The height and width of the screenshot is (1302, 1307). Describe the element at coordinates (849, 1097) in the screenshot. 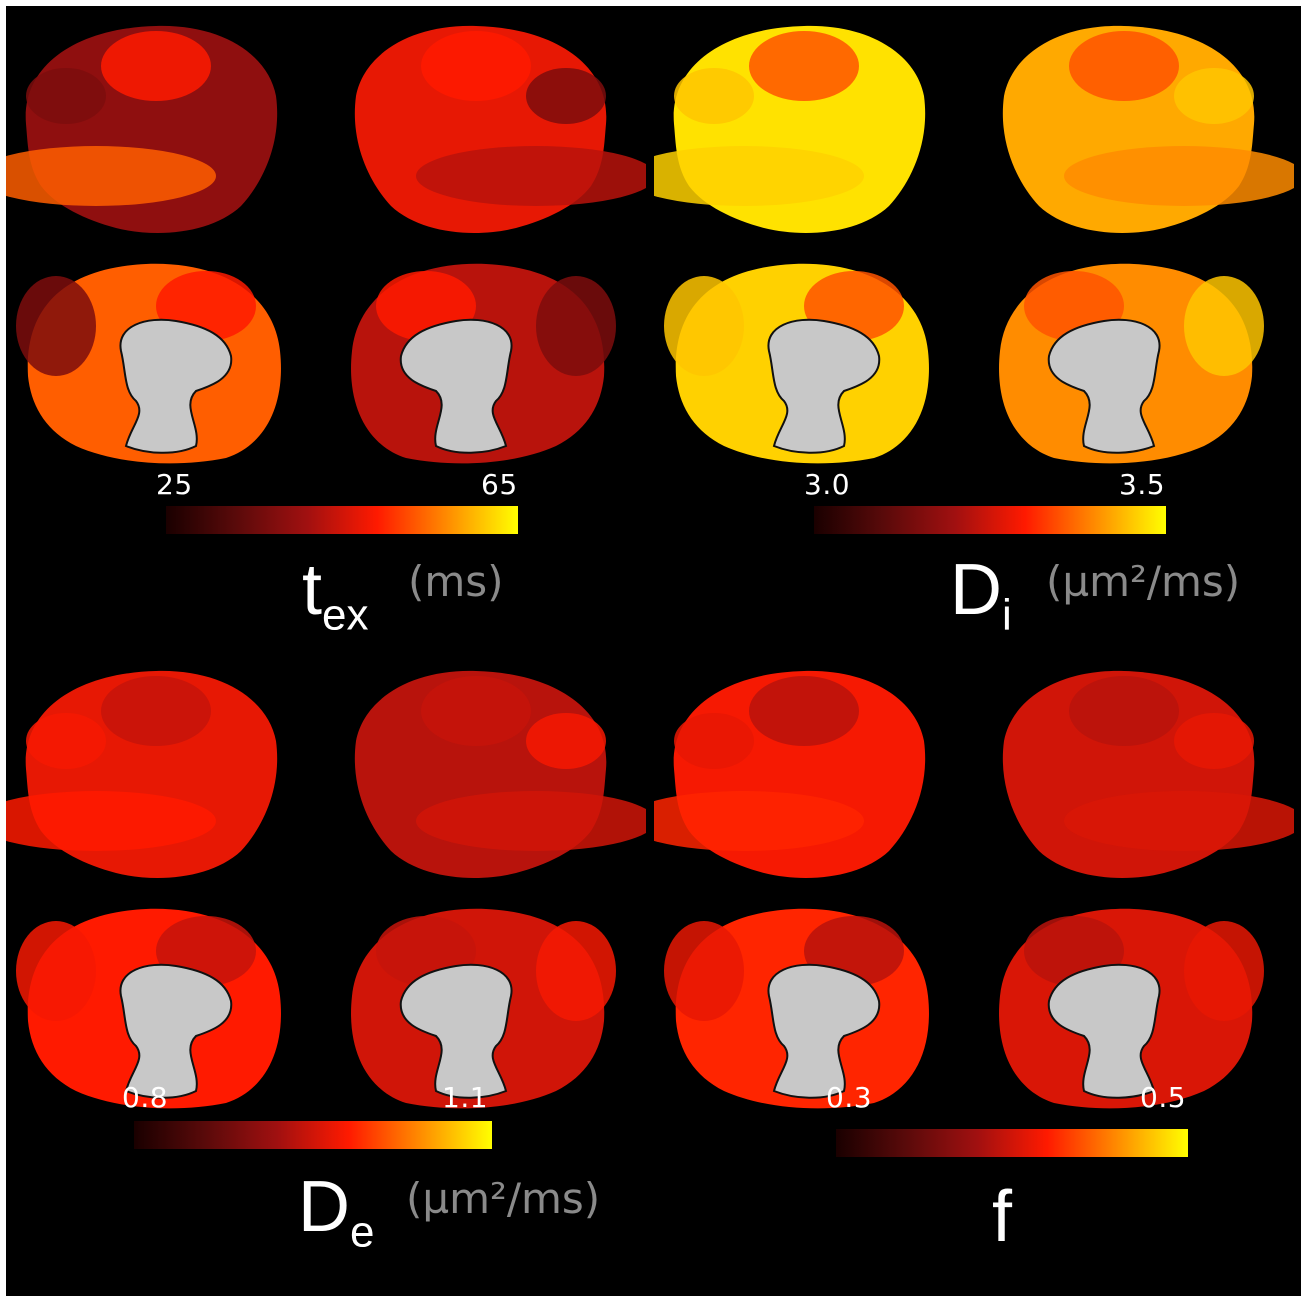

I see `colorbar-min-label: 0.3` at that location.